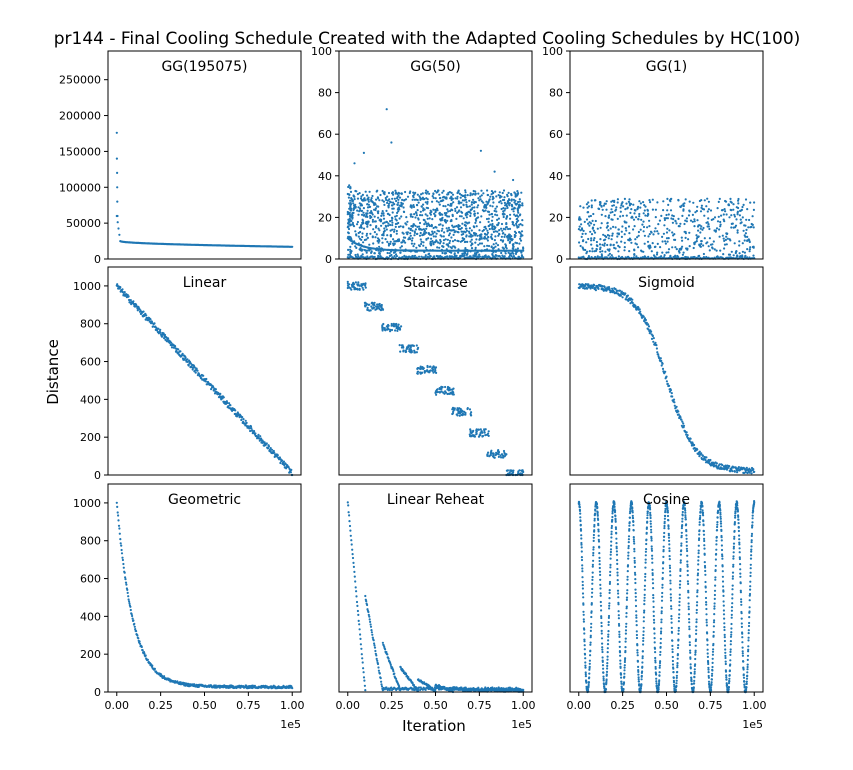  Describe the element at coordinates (556, 93) in the screenshot. I see `y-tick-label: 80` at that location.